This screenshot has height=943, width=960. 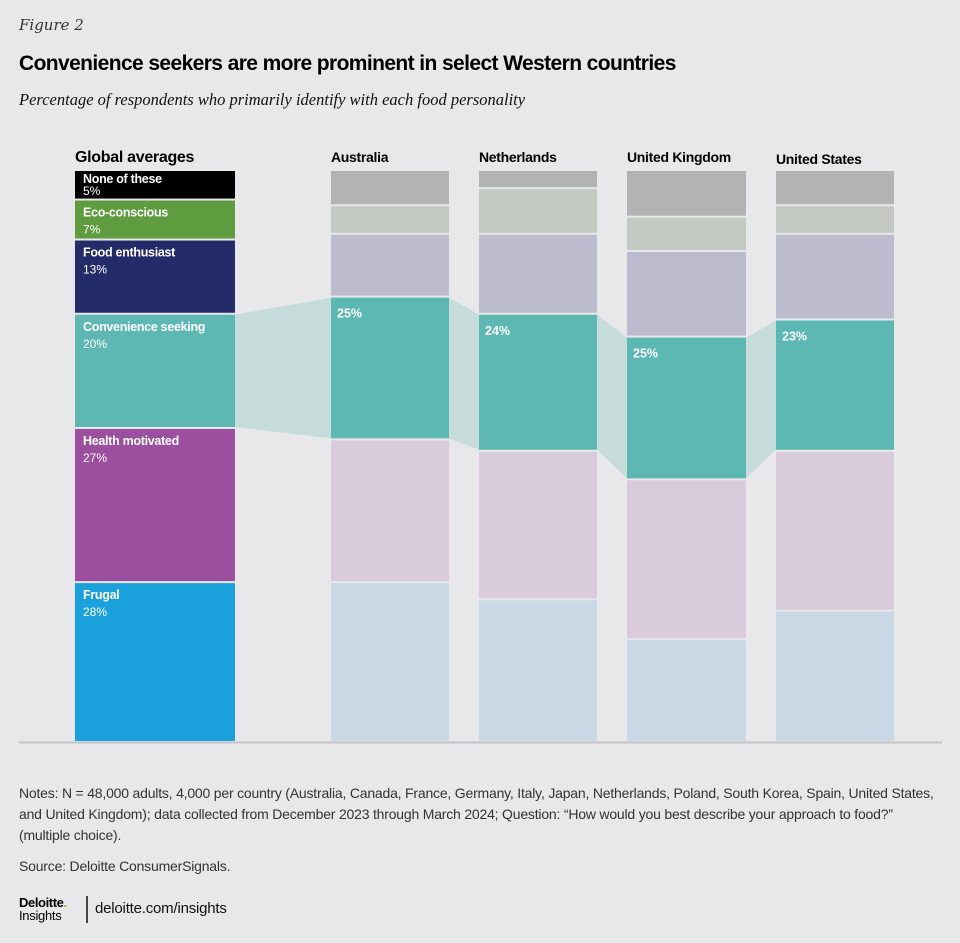 I want to click on source-text: Source: Deloitte ConsumerSignals., so click(x=125, y=866).